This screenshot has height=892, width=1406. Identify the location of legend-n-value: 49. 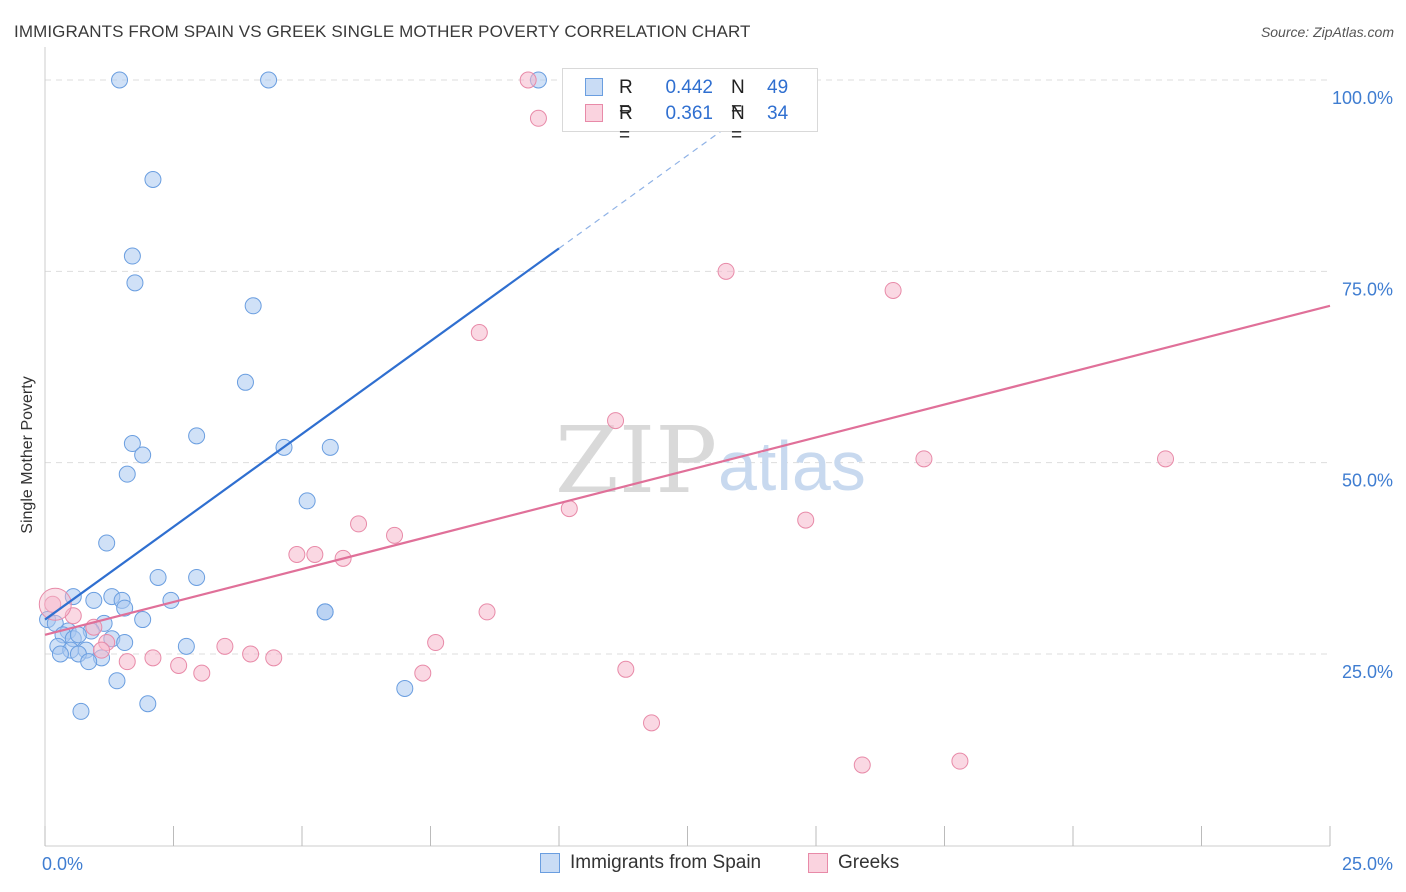
(778, 87).